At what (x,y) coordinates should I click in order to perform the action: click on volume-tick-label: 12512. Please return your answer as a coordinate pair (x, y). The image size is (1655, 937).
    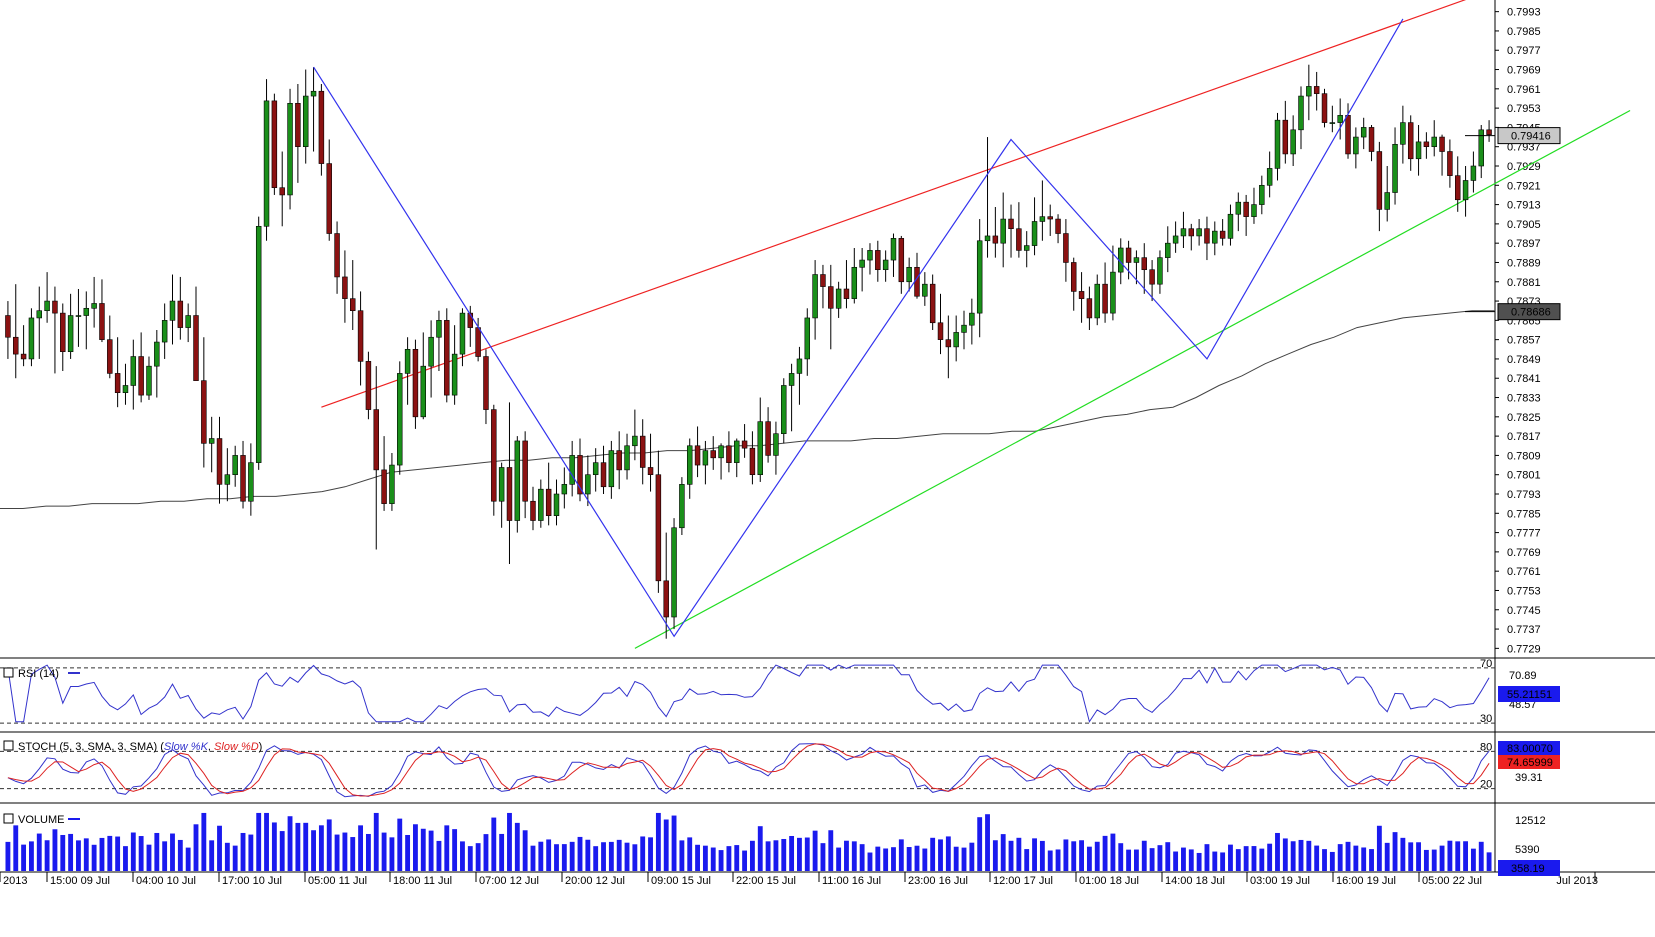
    Looking at the image, I should click on (1530, 821).